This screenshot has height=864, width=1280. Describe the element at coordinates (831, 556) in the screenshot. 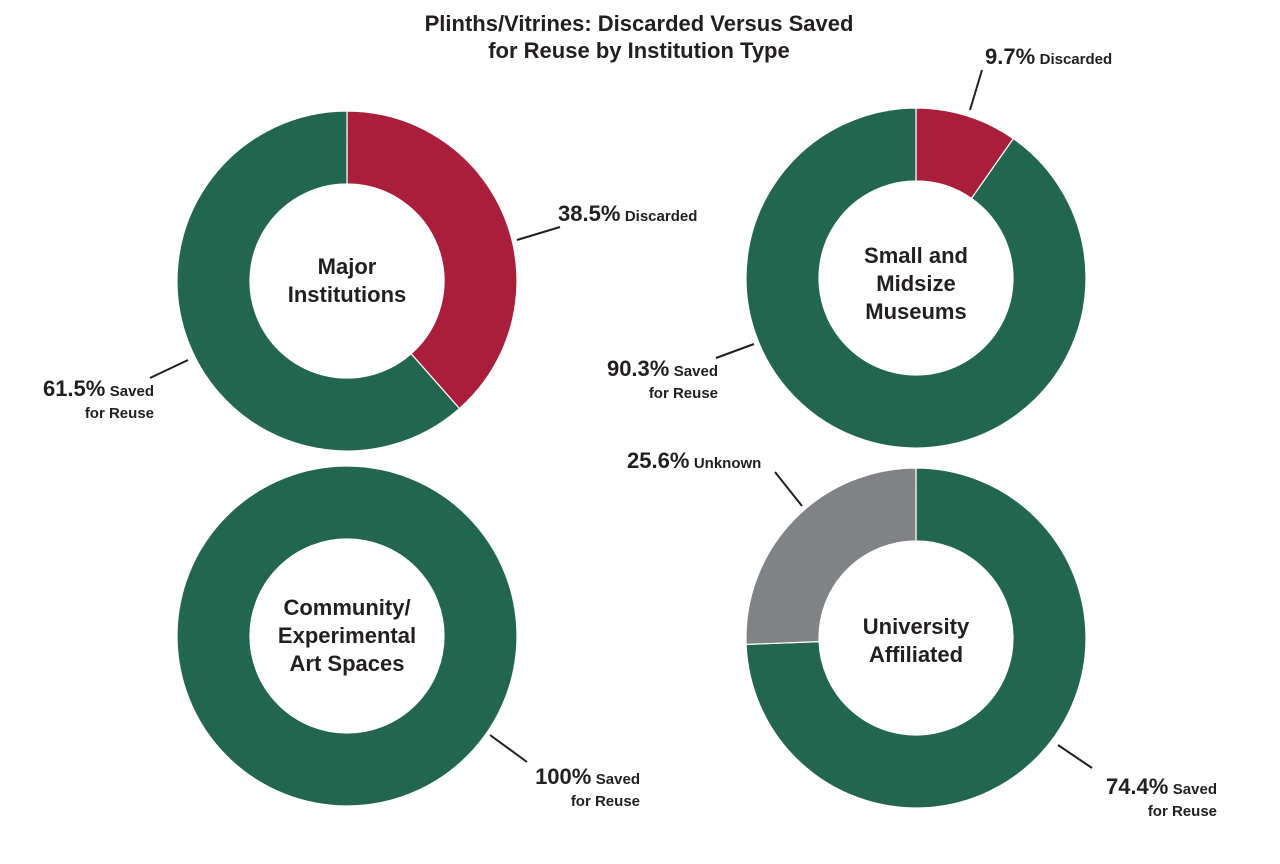

I see `slice-unknown` at that location.